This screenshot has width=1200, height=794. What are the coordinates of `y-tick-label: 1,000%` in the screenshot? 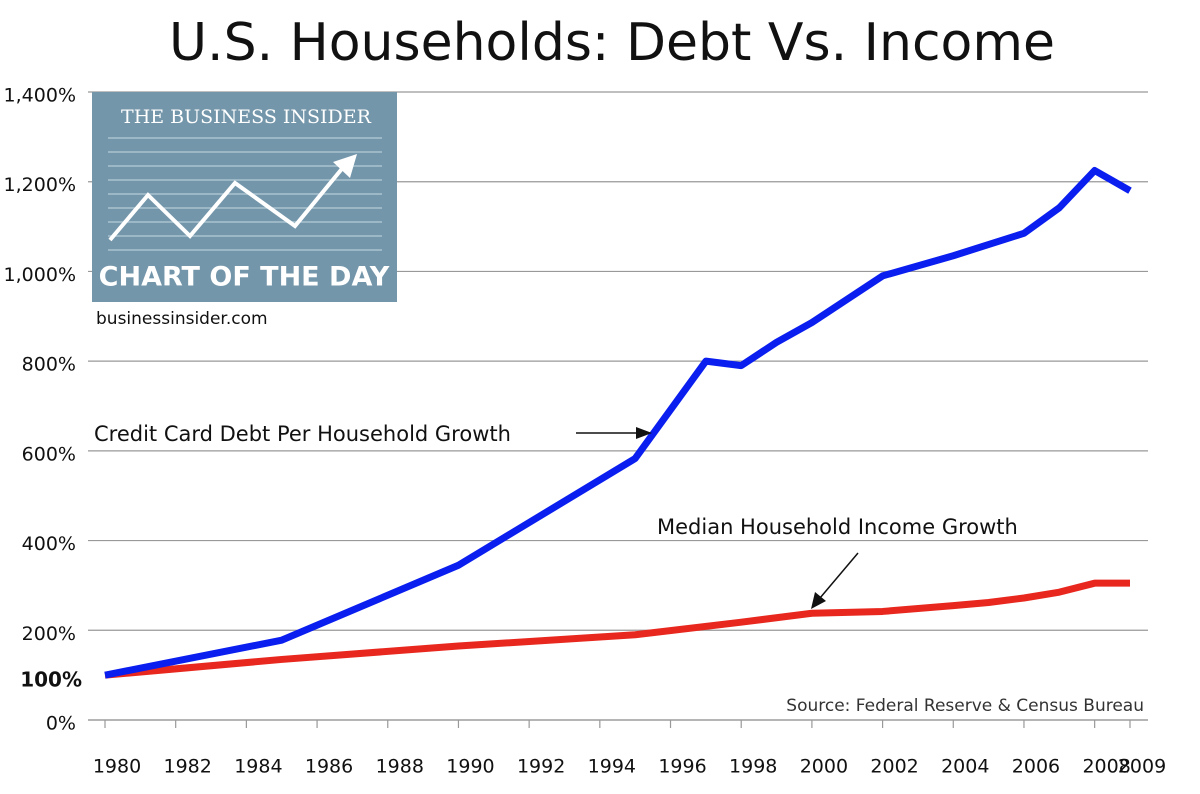 It's located at (40, 275).